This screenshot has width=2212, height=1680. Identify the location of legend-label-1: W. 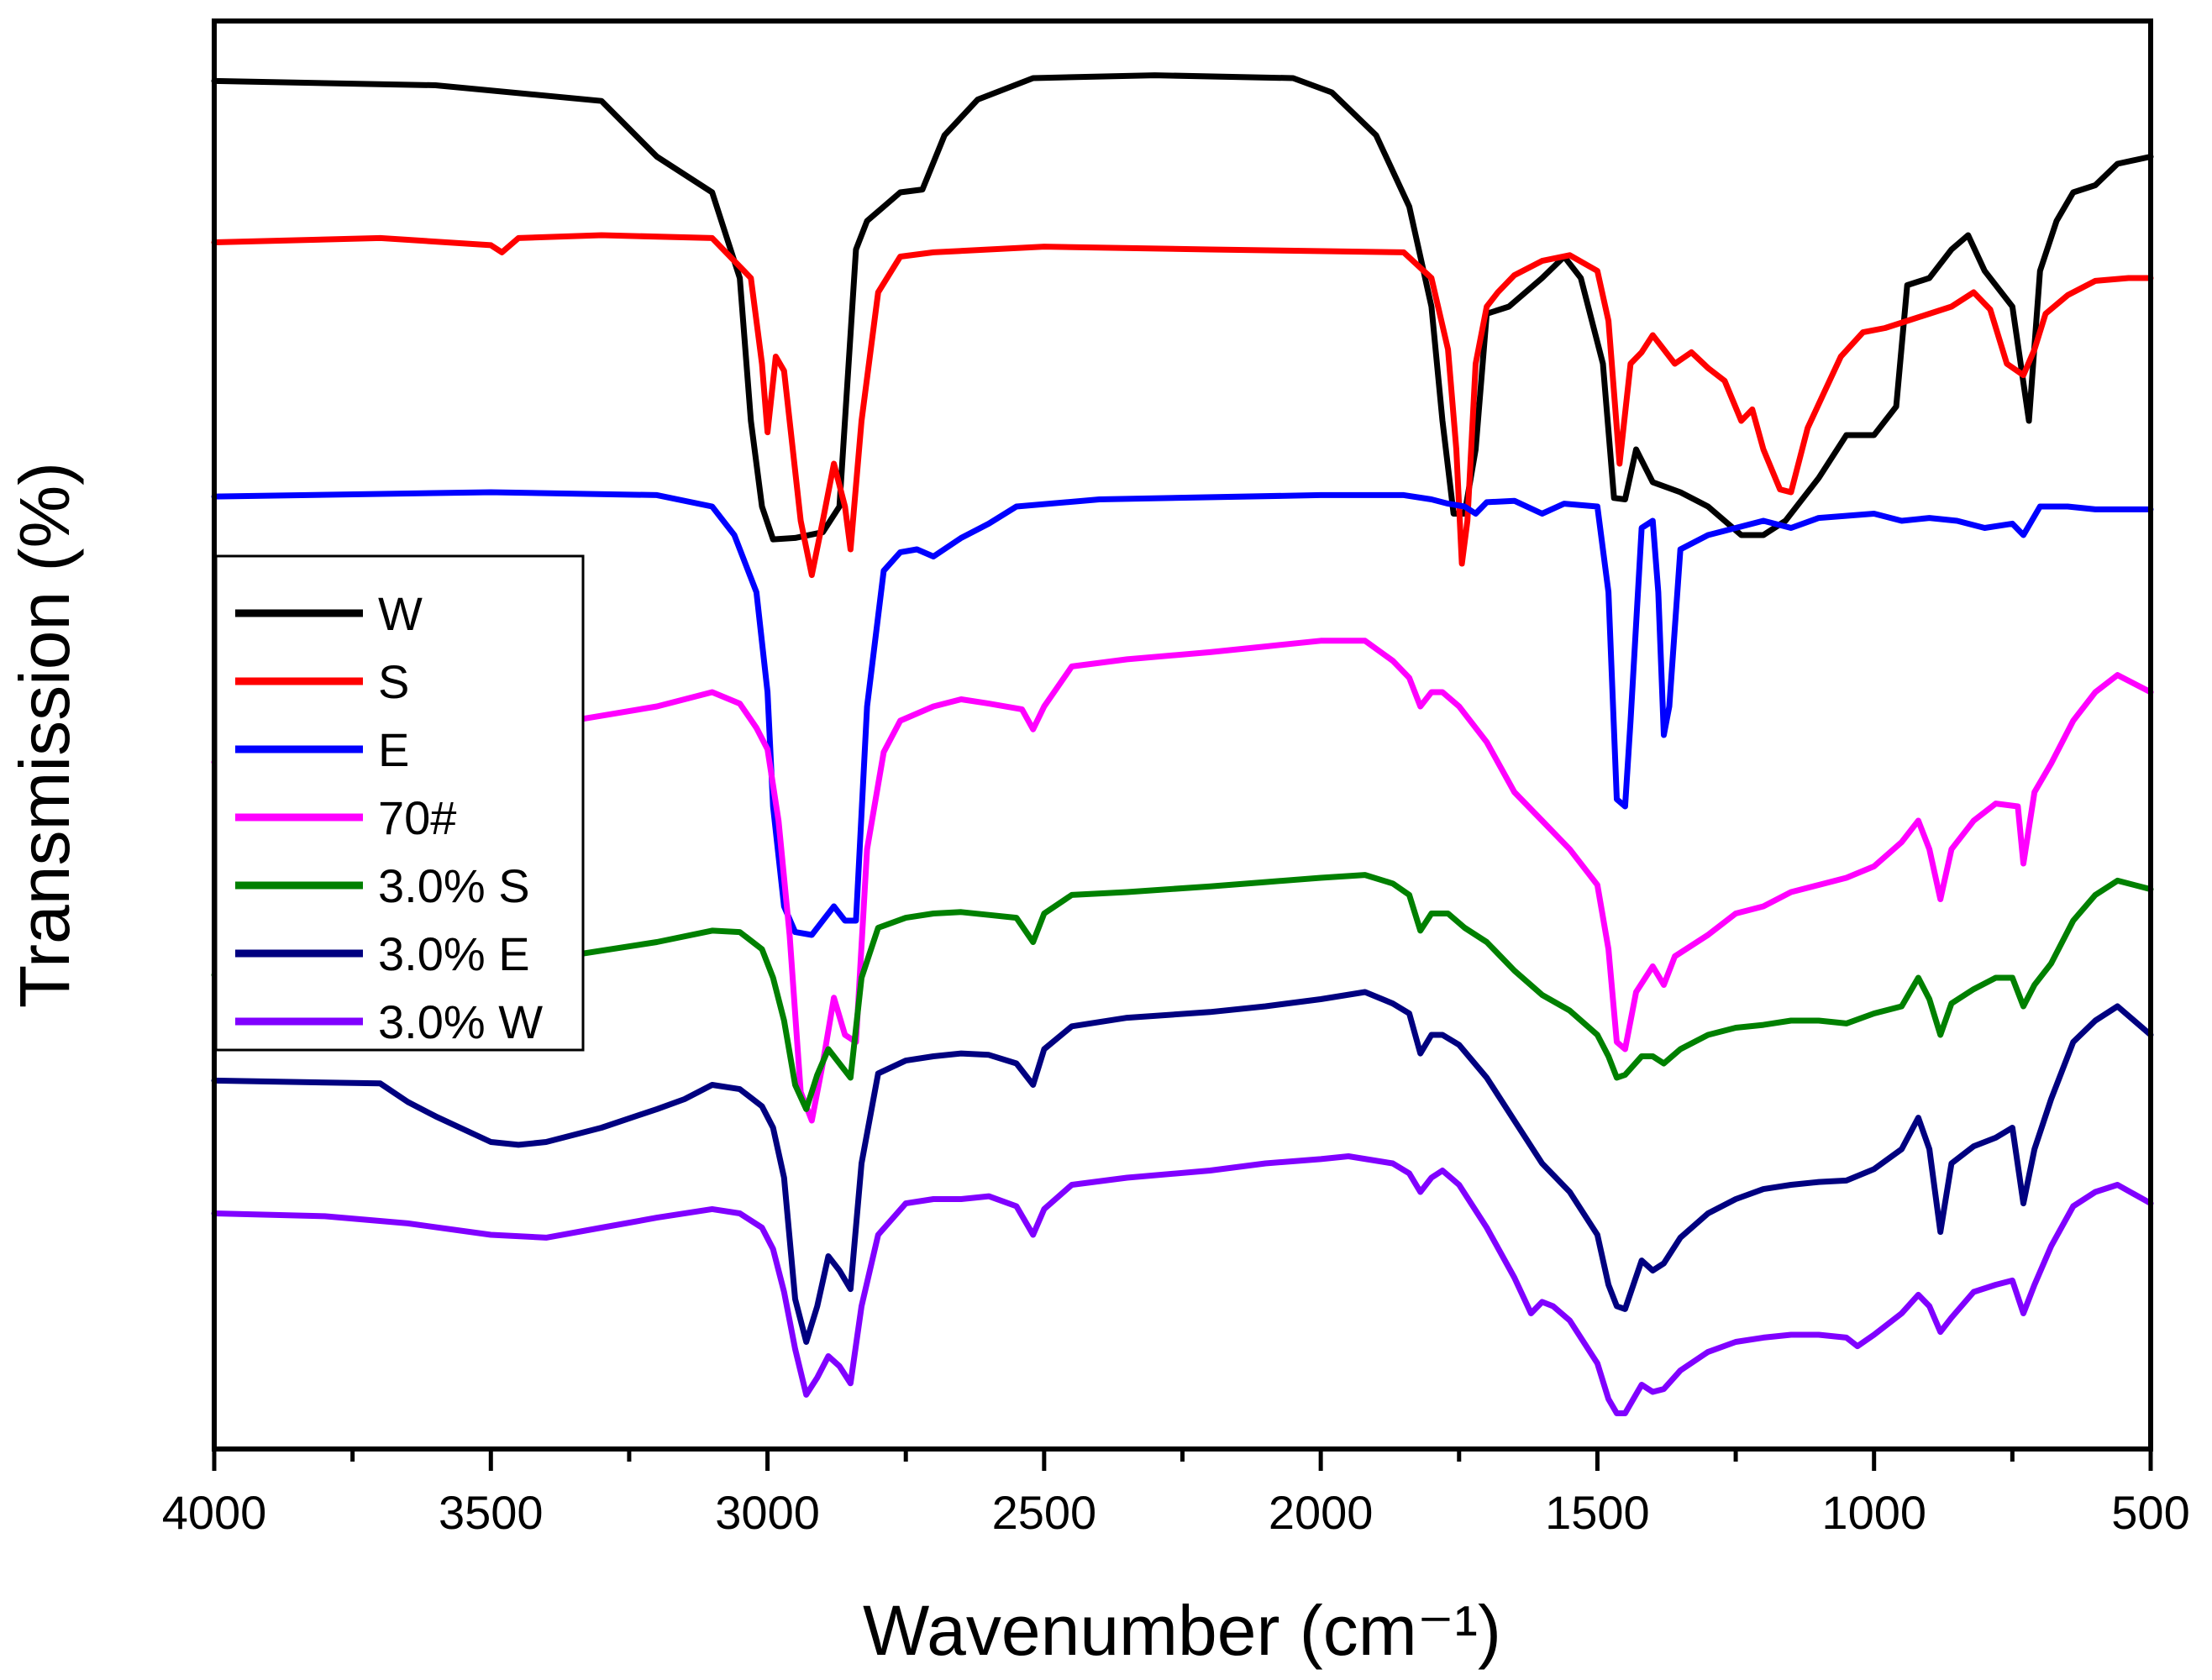
(400, 613).